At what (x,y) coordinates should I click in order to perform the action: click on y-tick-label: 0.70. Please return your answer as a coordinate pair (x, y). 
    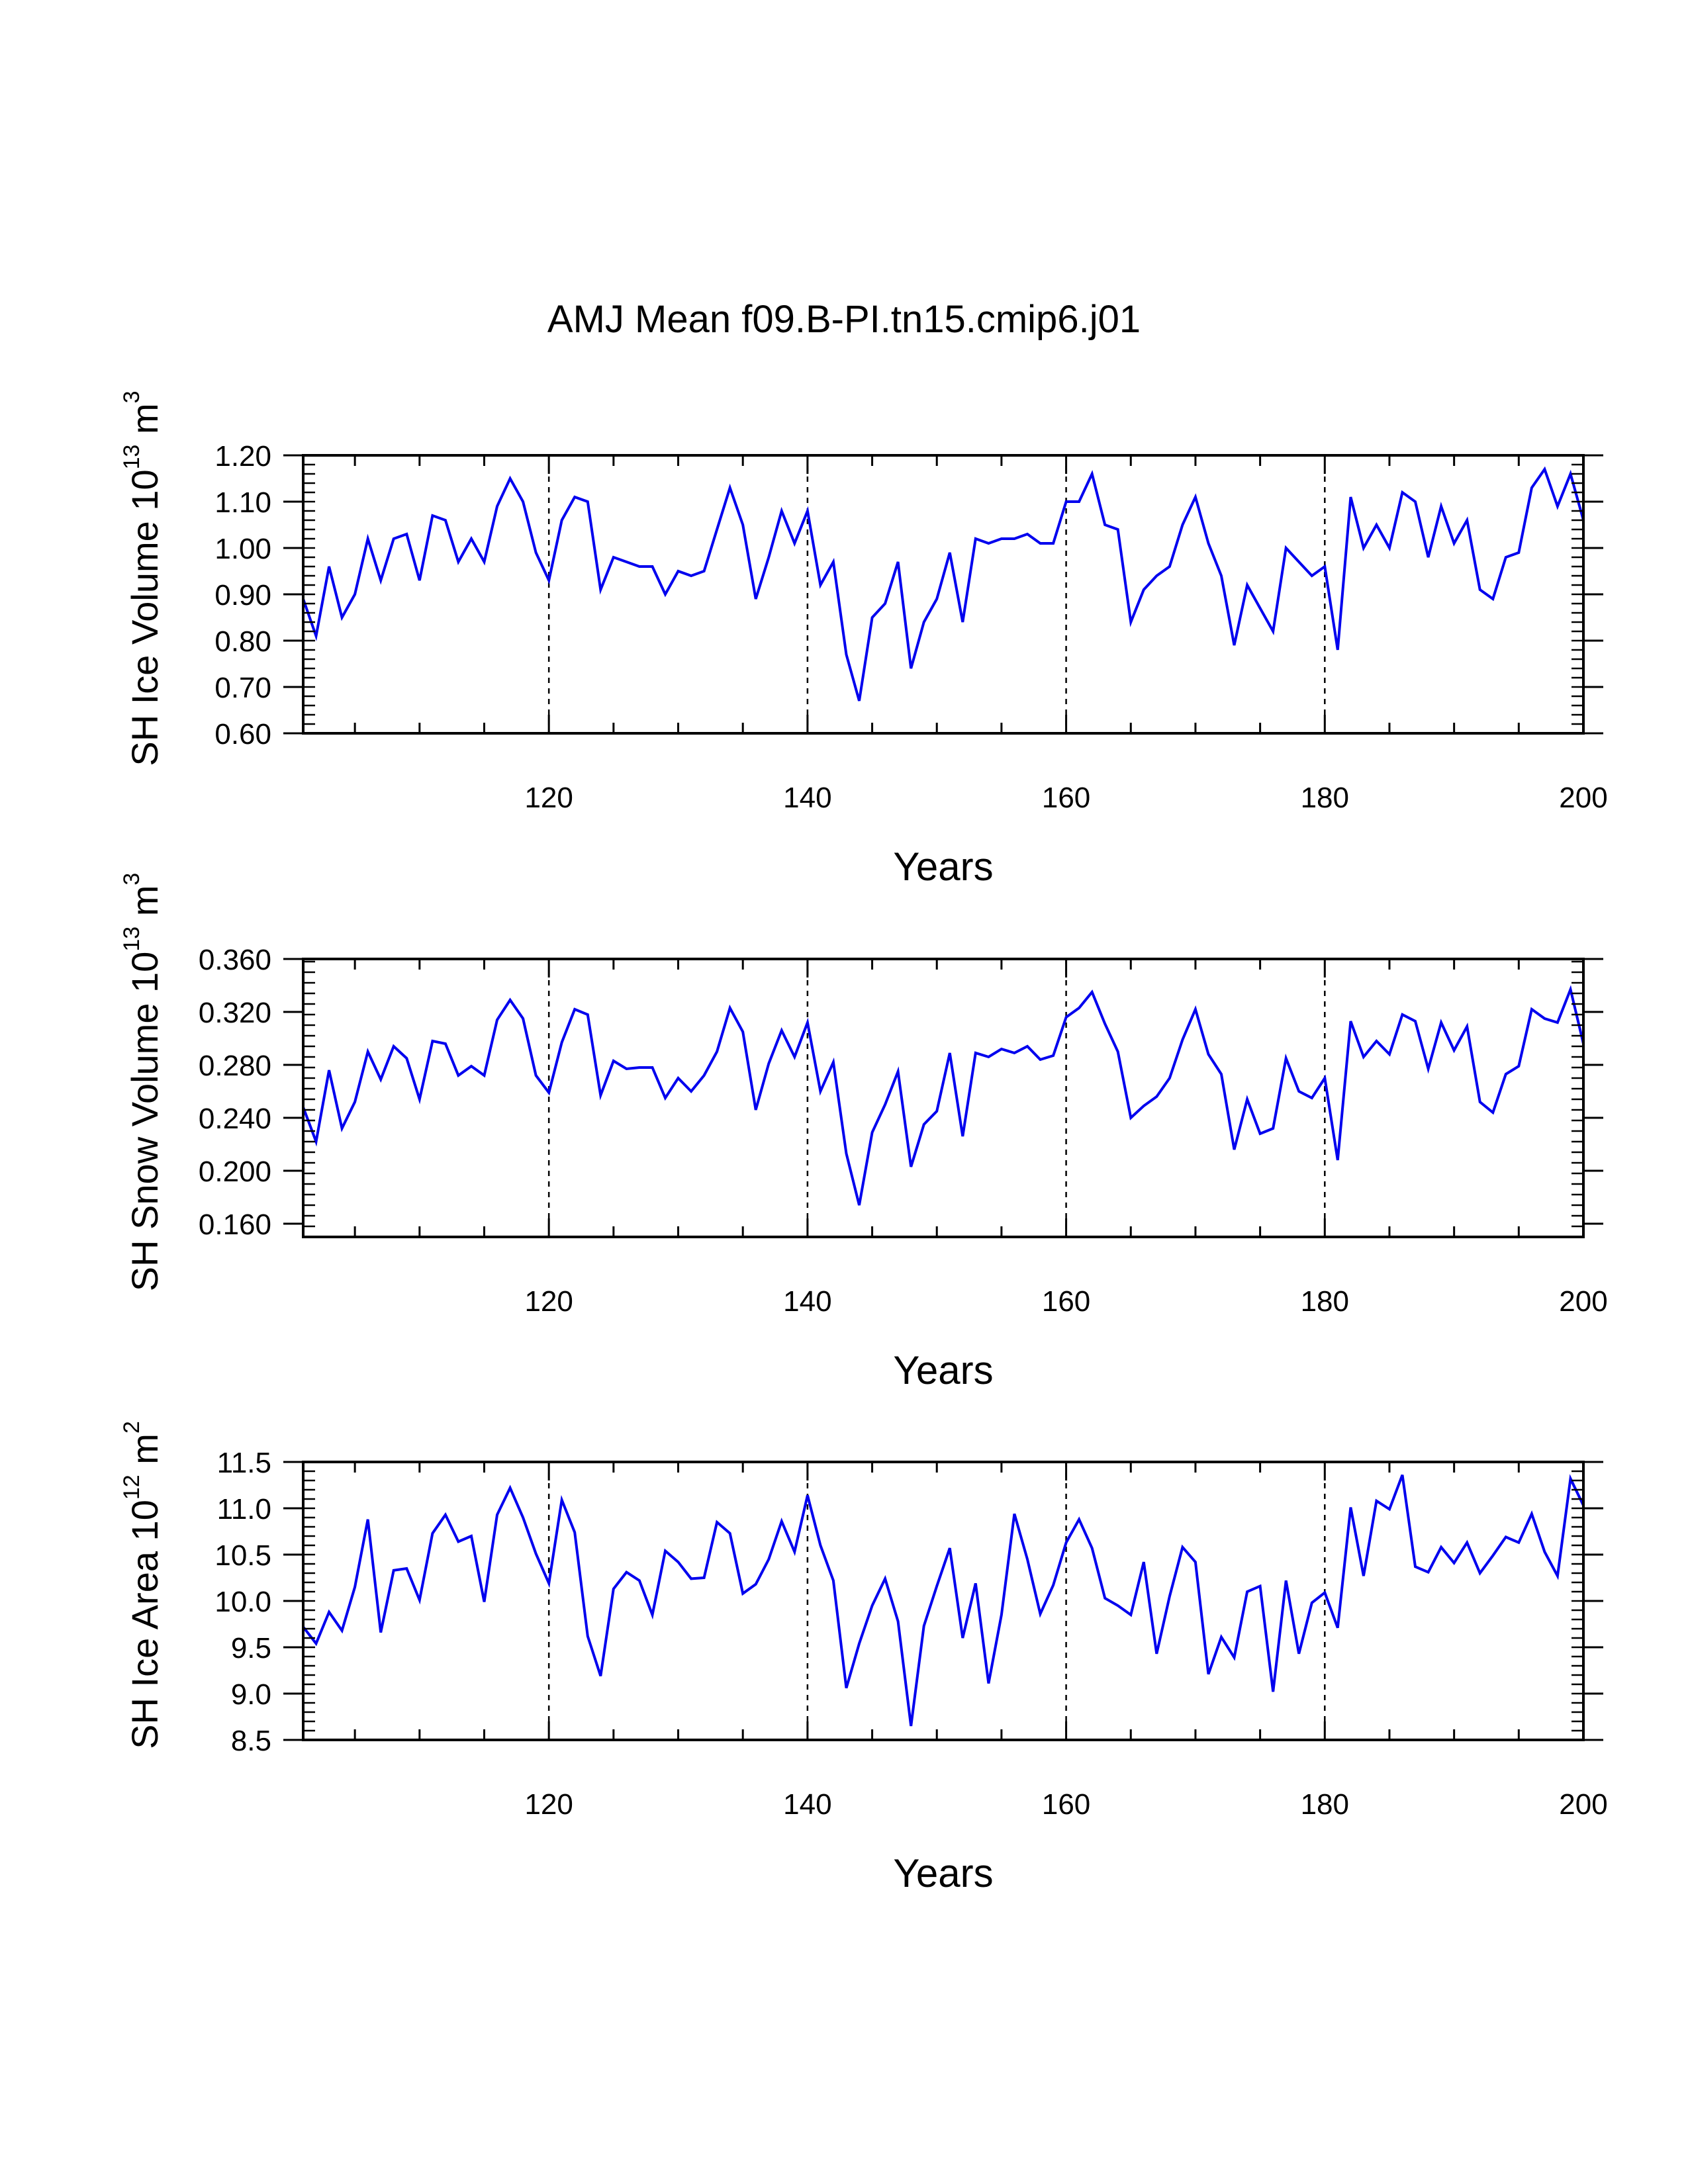
    Looking at the image, I should click on (242, 688).